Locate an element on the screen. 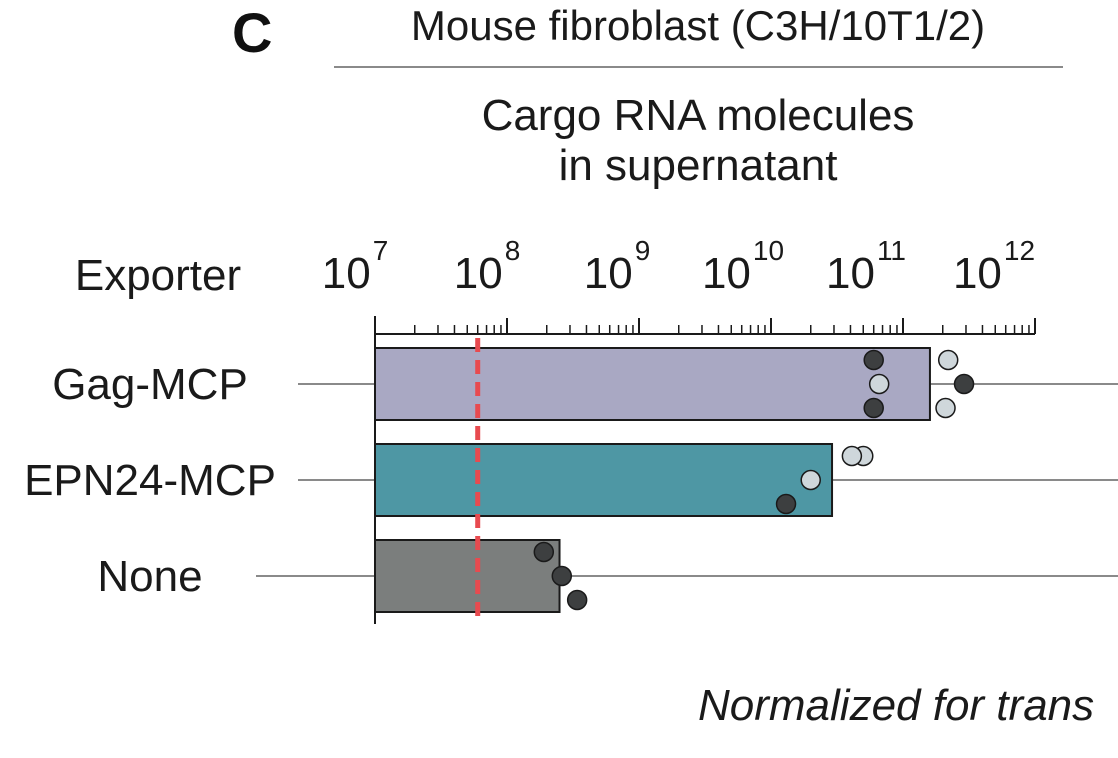  category-label: EPN24-MCP is located at coordinates (150, 480).